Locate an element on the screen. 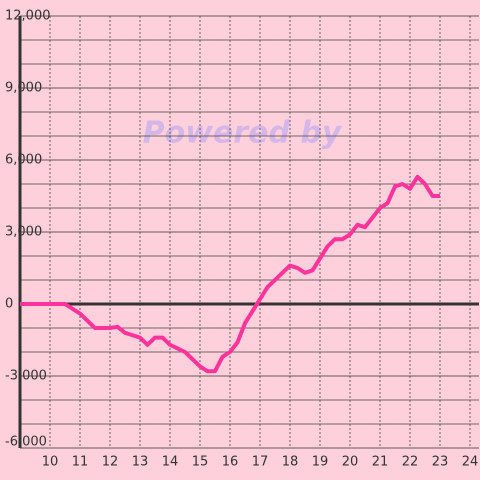  y-tick-label: -3,000 is located at coordinates (26, 376).